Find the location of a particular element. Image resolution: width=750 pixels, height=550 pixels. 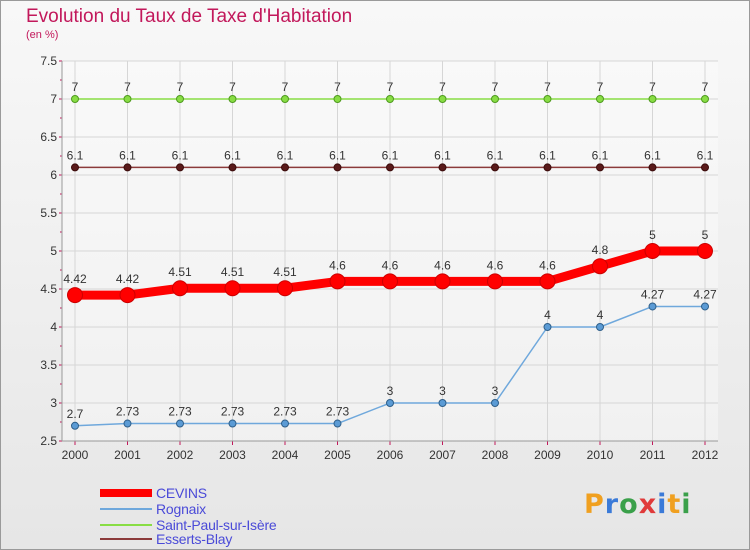

x-tick-label: 2001 is located at coordinates (127, 455).